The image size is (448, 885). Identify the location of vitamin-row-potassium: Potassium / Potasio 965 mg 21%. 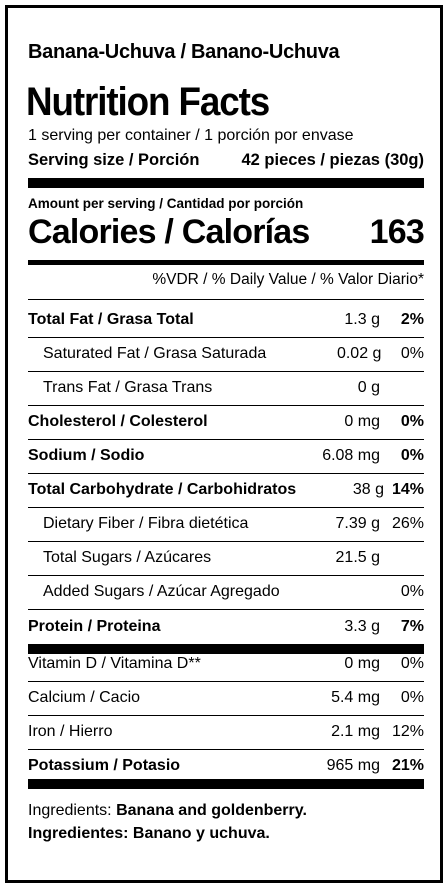
(226, 766).